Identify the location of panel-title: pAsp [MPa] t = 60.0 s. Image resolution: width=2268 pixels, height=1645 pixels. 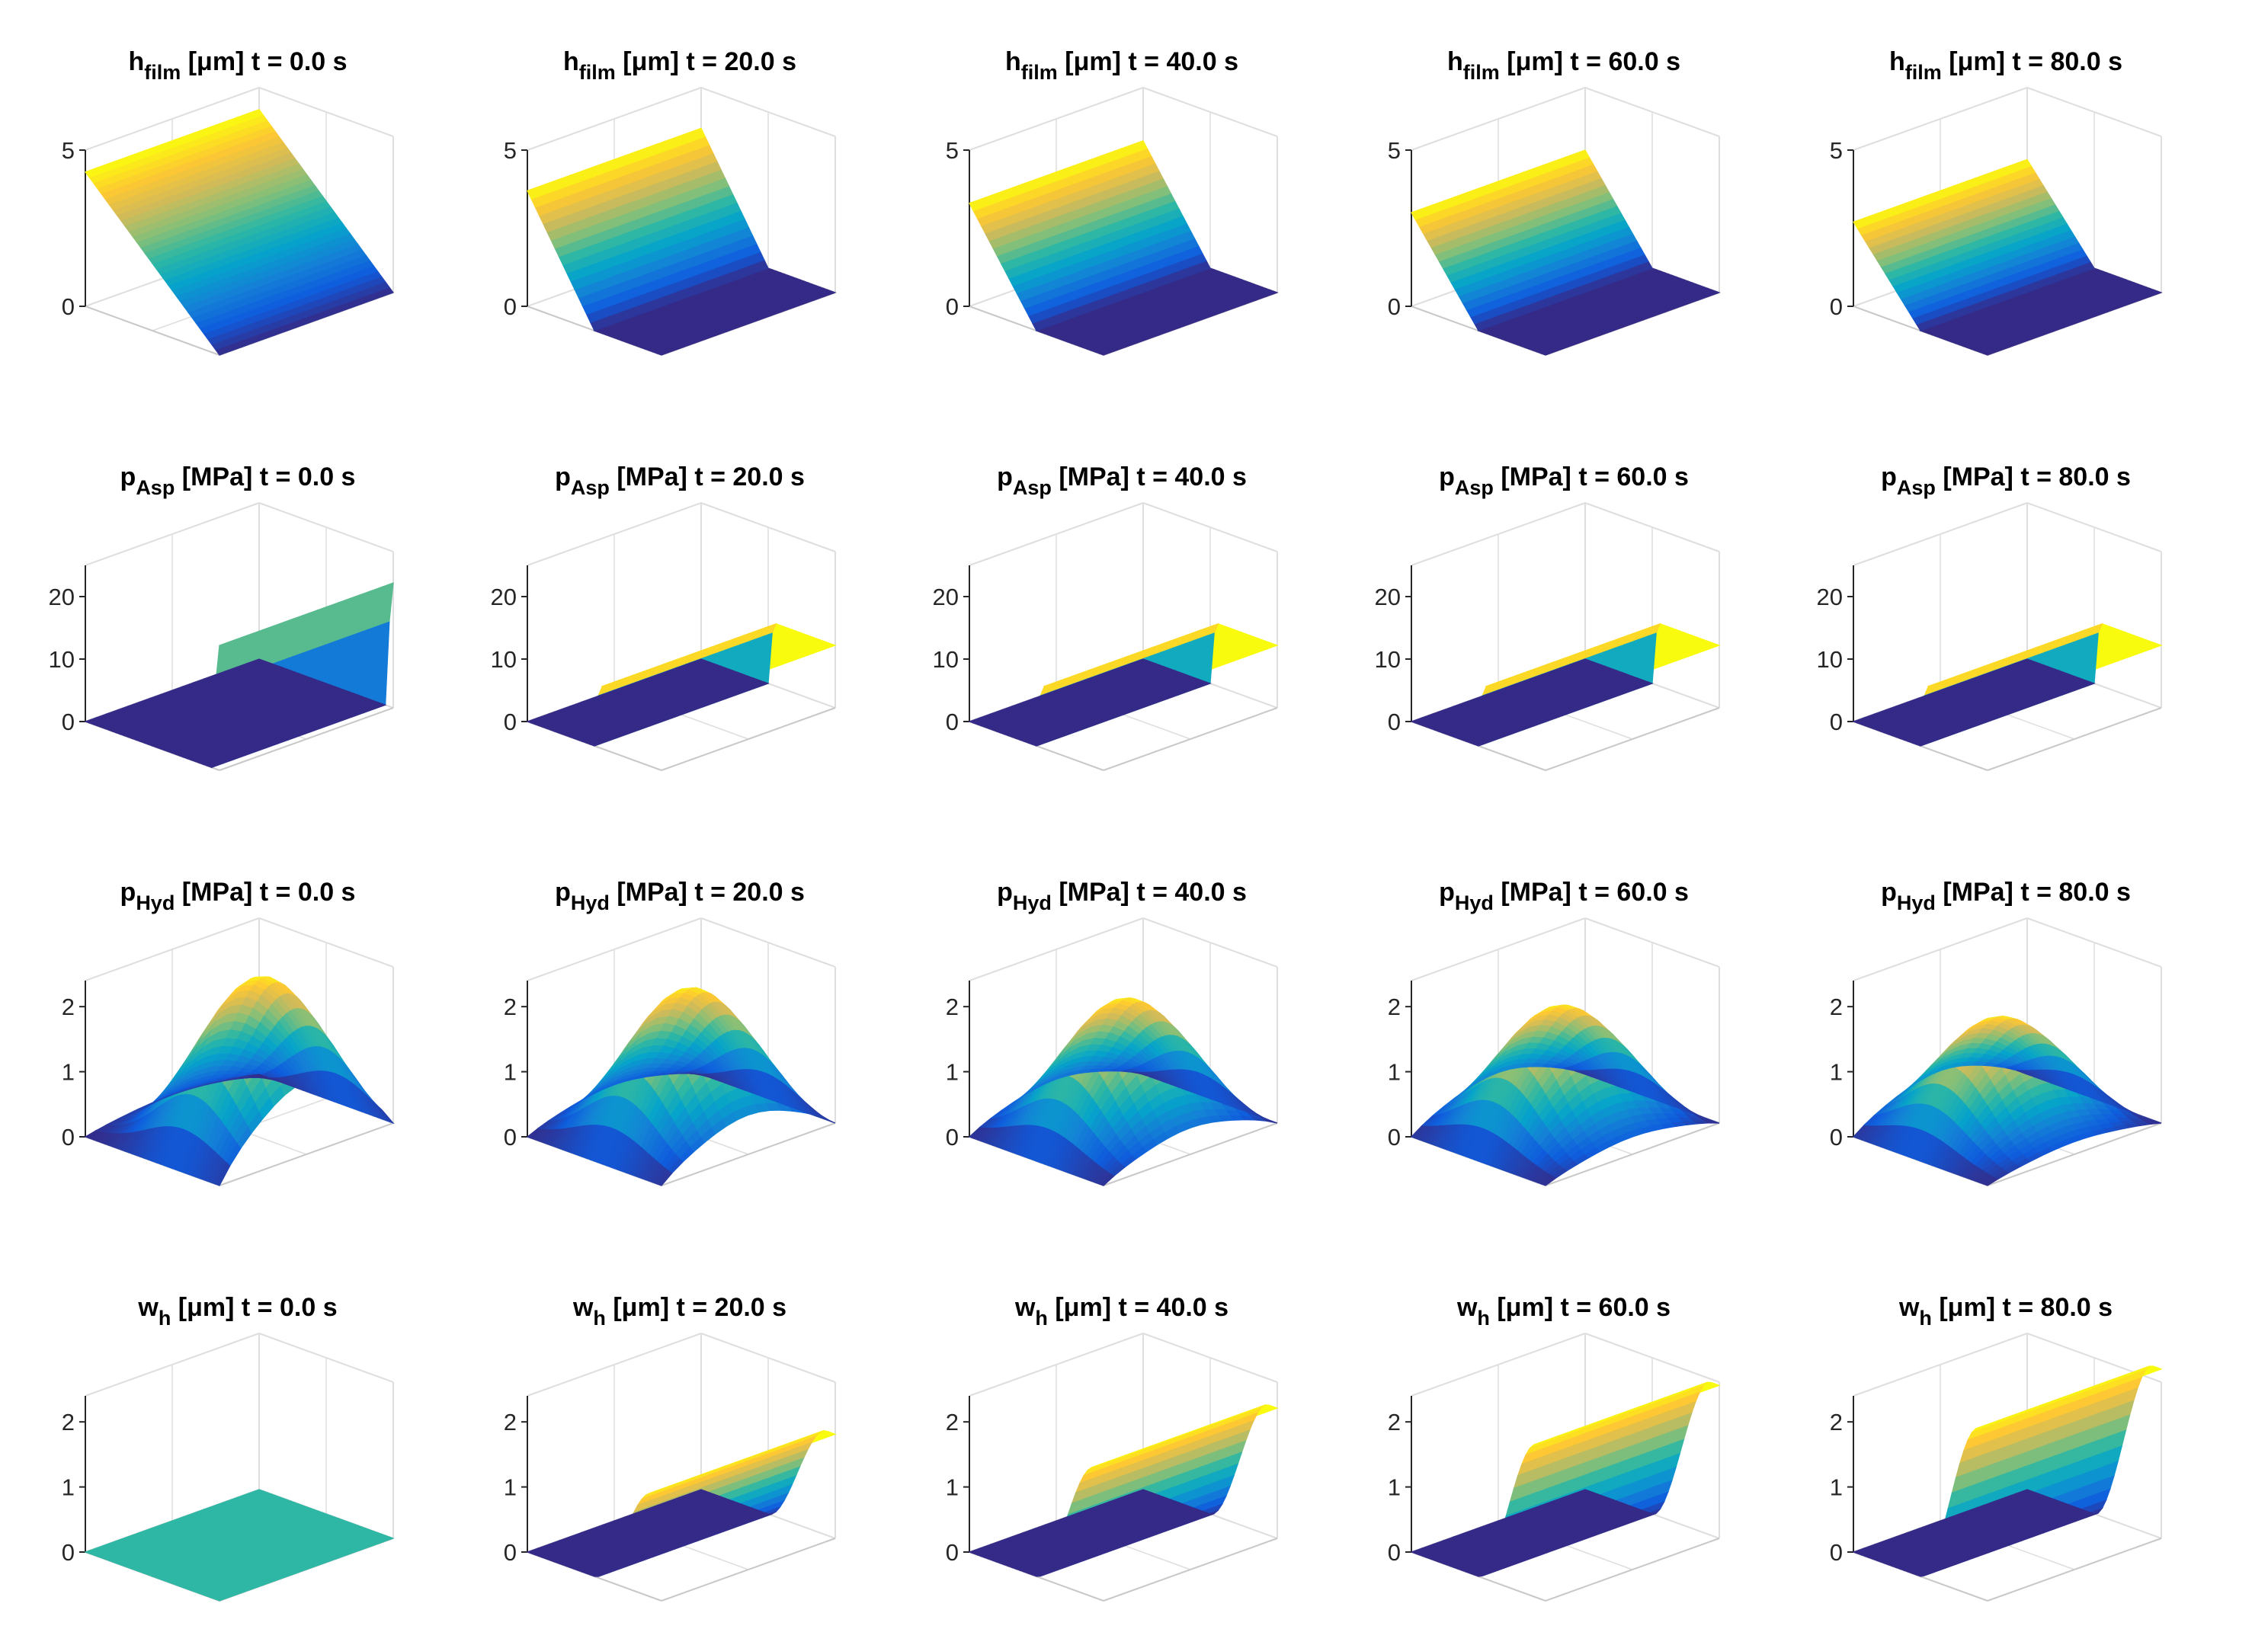
(1564, 480).